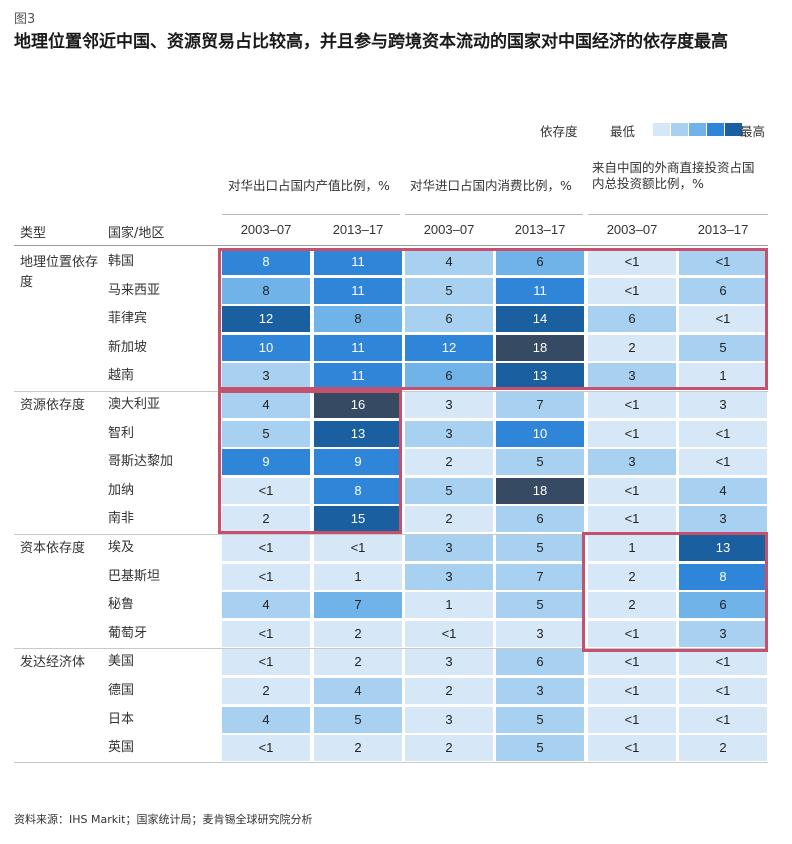 The height and width of the screenshot is (844, 792). I want to click on country-label: 加纳, so click(121, 490).